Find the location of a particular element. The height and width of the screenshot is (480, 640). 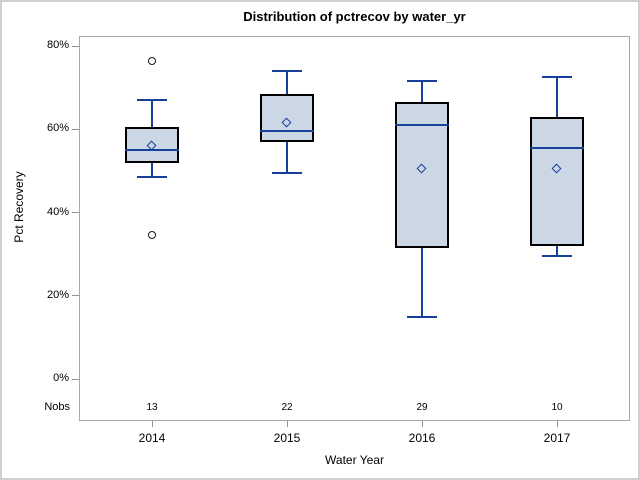

y-tick-label: 20% is located at coordinates (57, 294).